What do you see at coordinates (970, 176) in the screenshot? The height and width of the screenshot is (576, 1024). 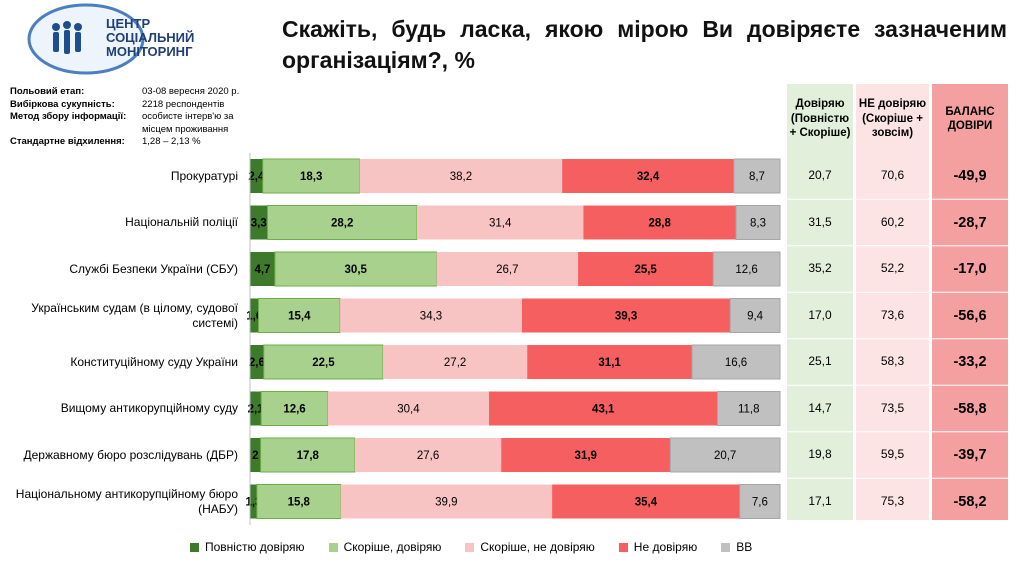 I see `balance-cell: -49,9` at bounding box center [970, 176].